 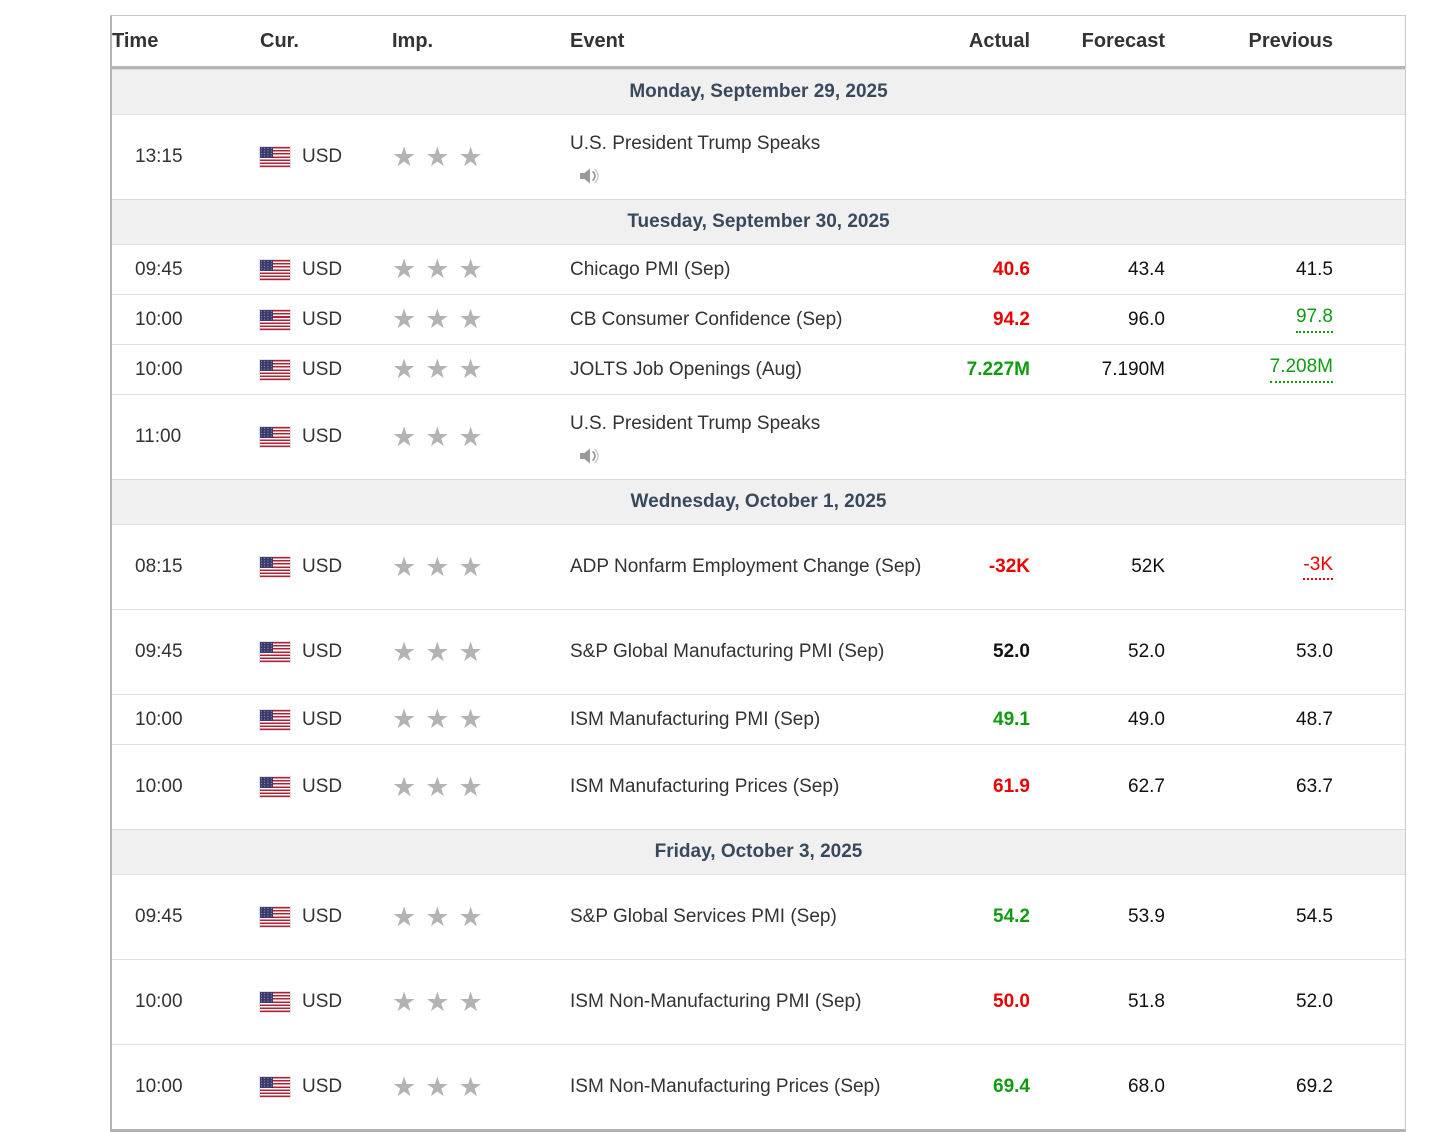 What do you see at coordinates (758, 91) in the screenshot?
I see `day-header: Monday, September 29, 2025` at bounding box center [758, 91].